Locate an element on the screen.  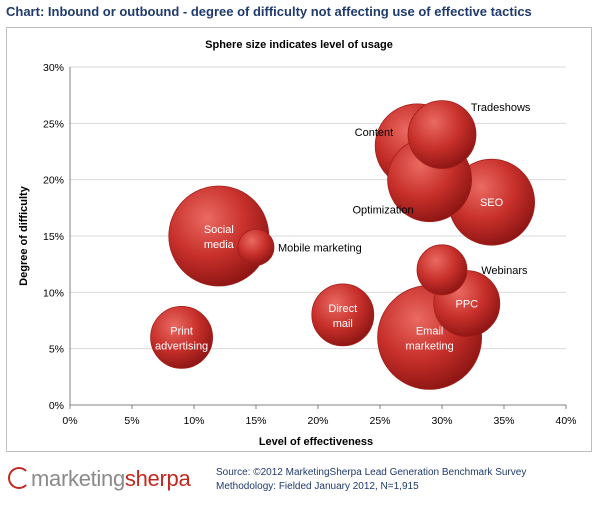
x-axis-title: Level of effectiveness is located at coordinates (316, 442).